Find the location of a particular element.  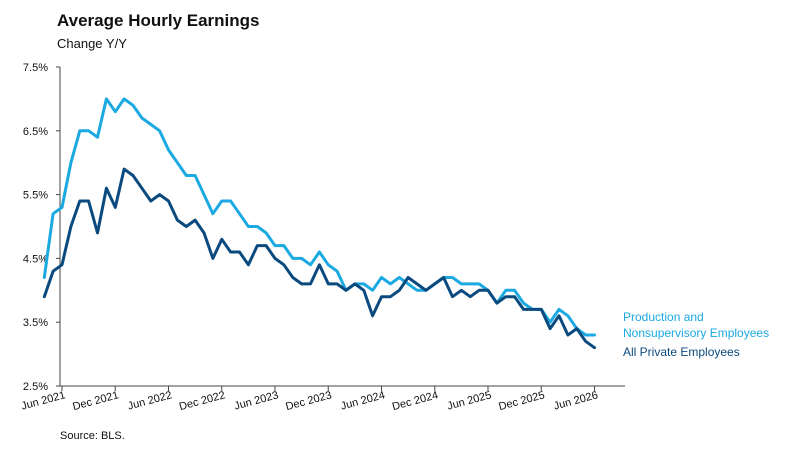

x-tick-label: Dec 2022 is located at coordinates (202, 401).